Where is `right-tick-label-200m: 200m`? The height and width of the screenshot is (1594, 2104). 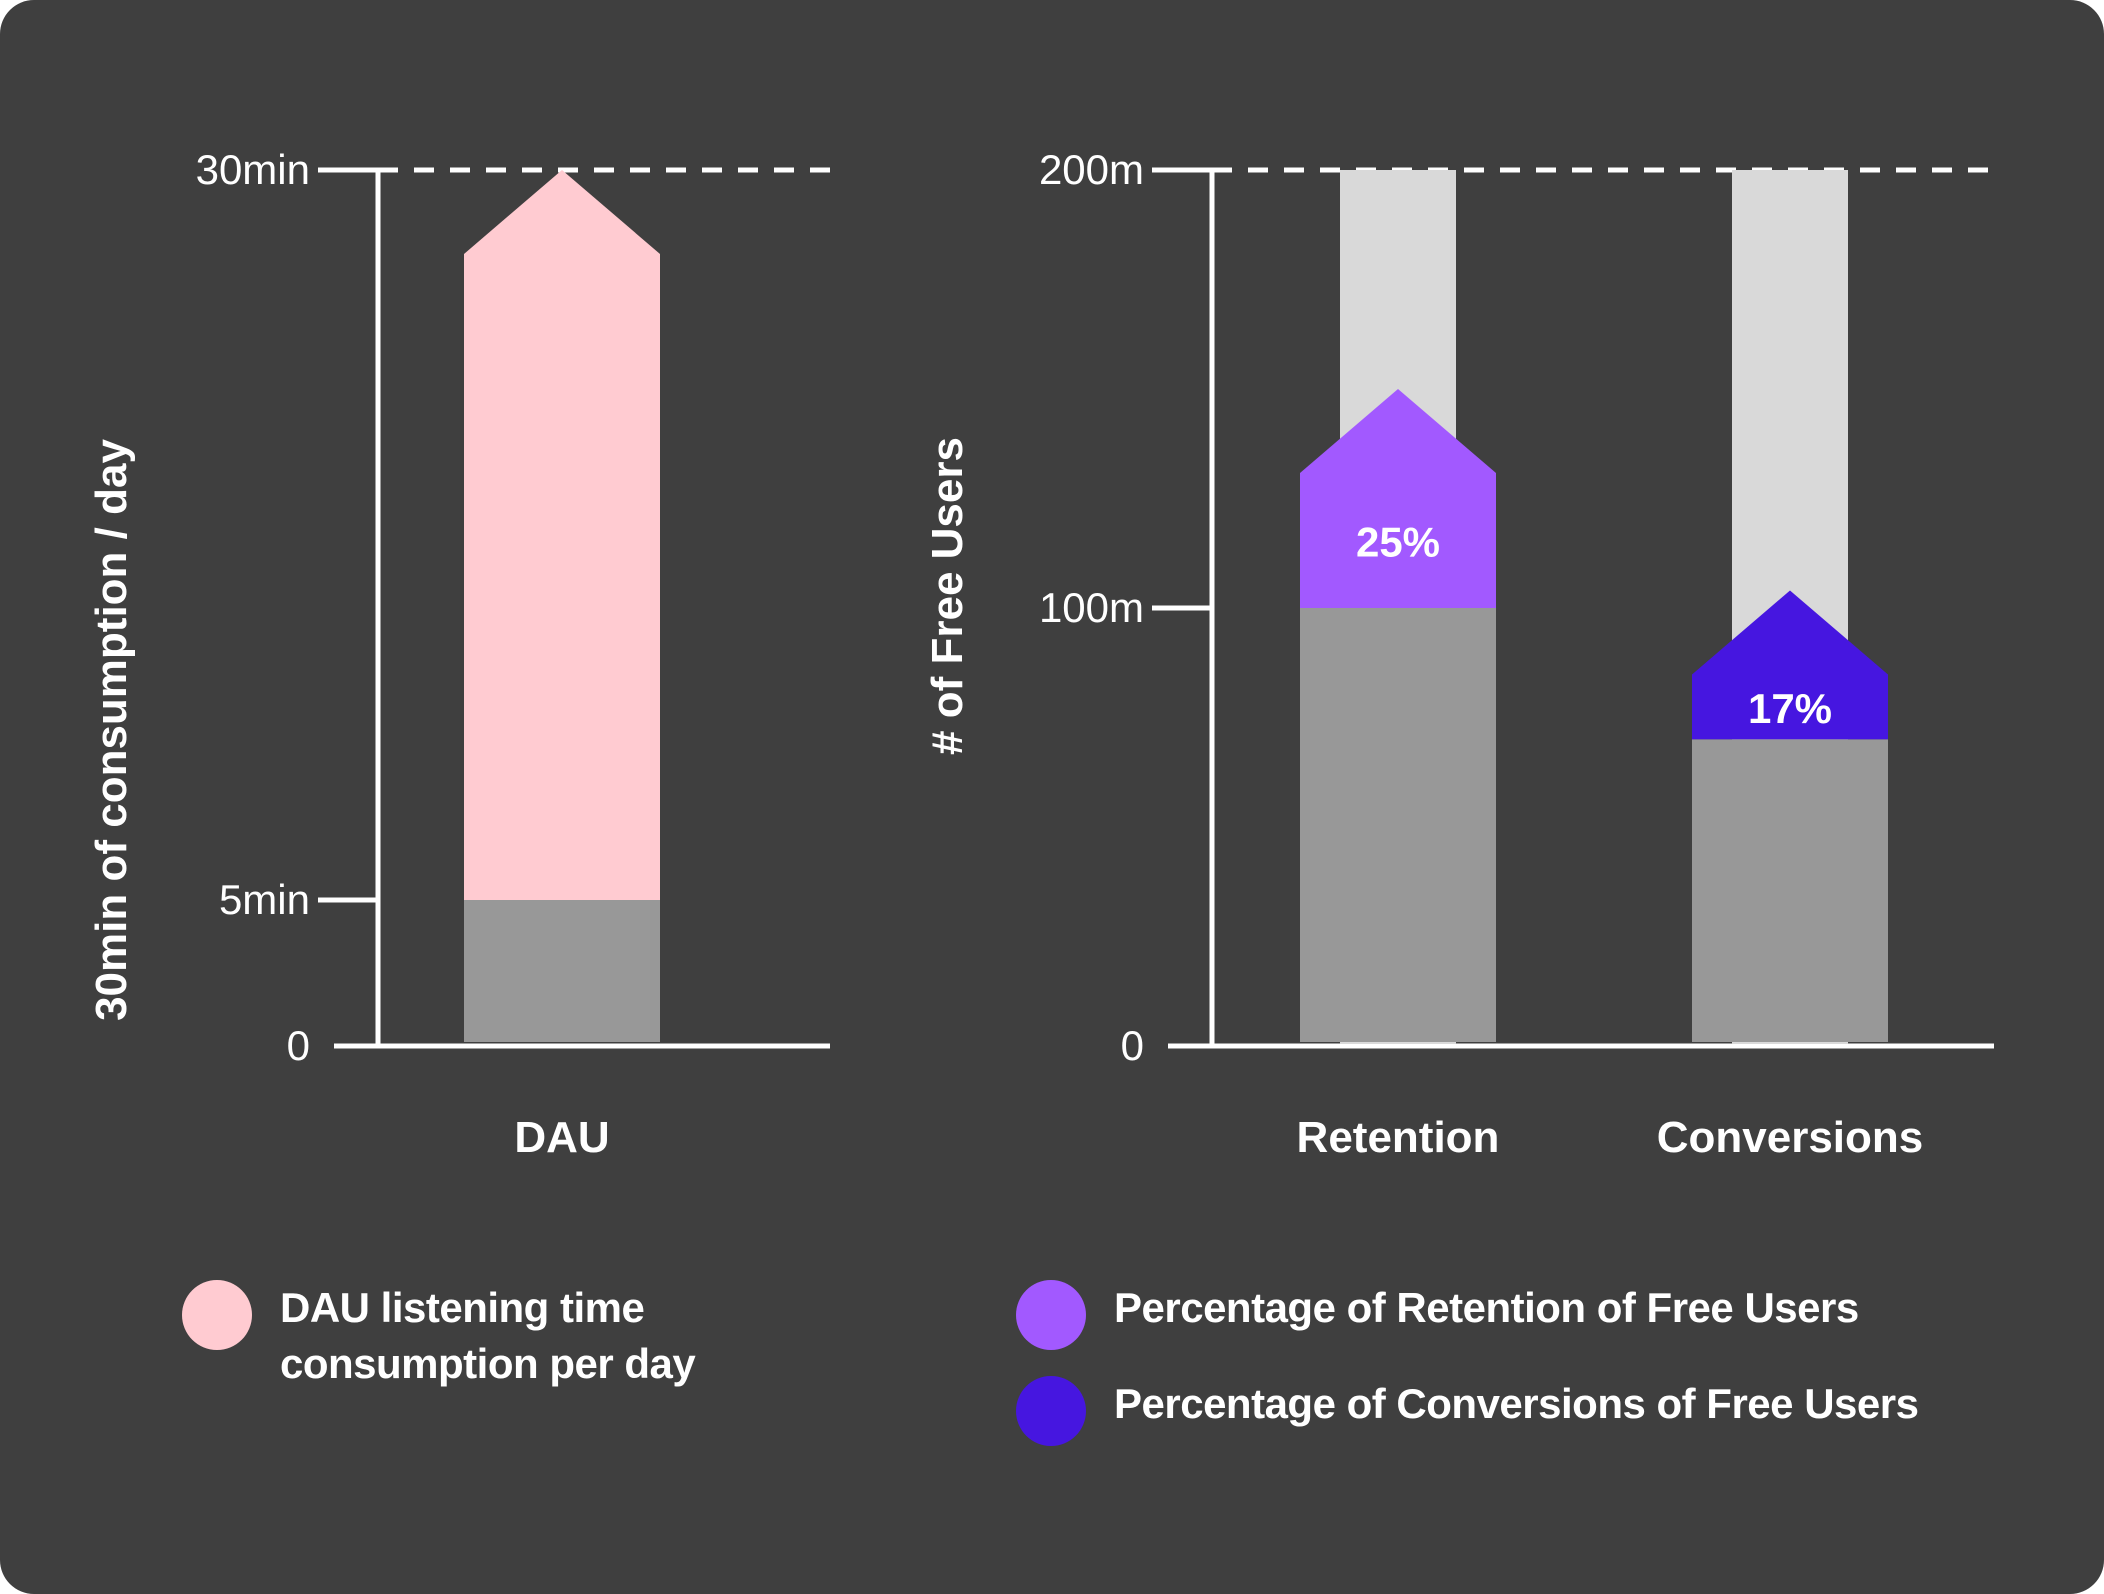
right-tick-label-200m: 200m is located at coordinates (1091, 169).